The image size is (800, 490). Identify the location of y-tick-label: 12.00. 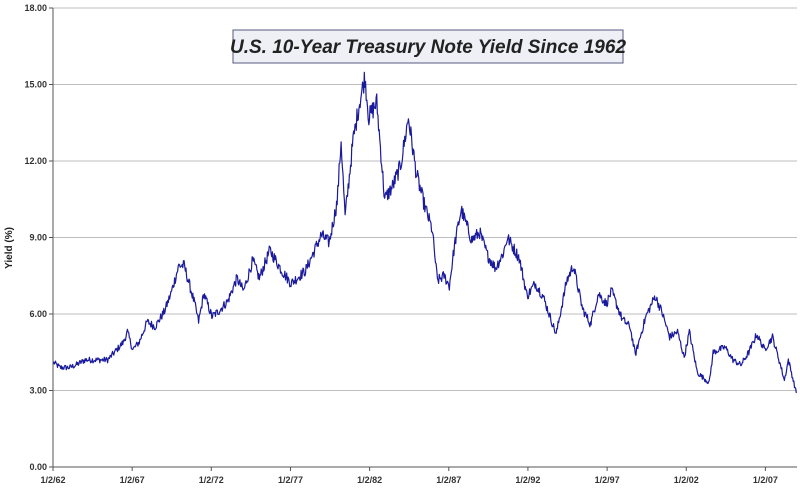
(35, 161).